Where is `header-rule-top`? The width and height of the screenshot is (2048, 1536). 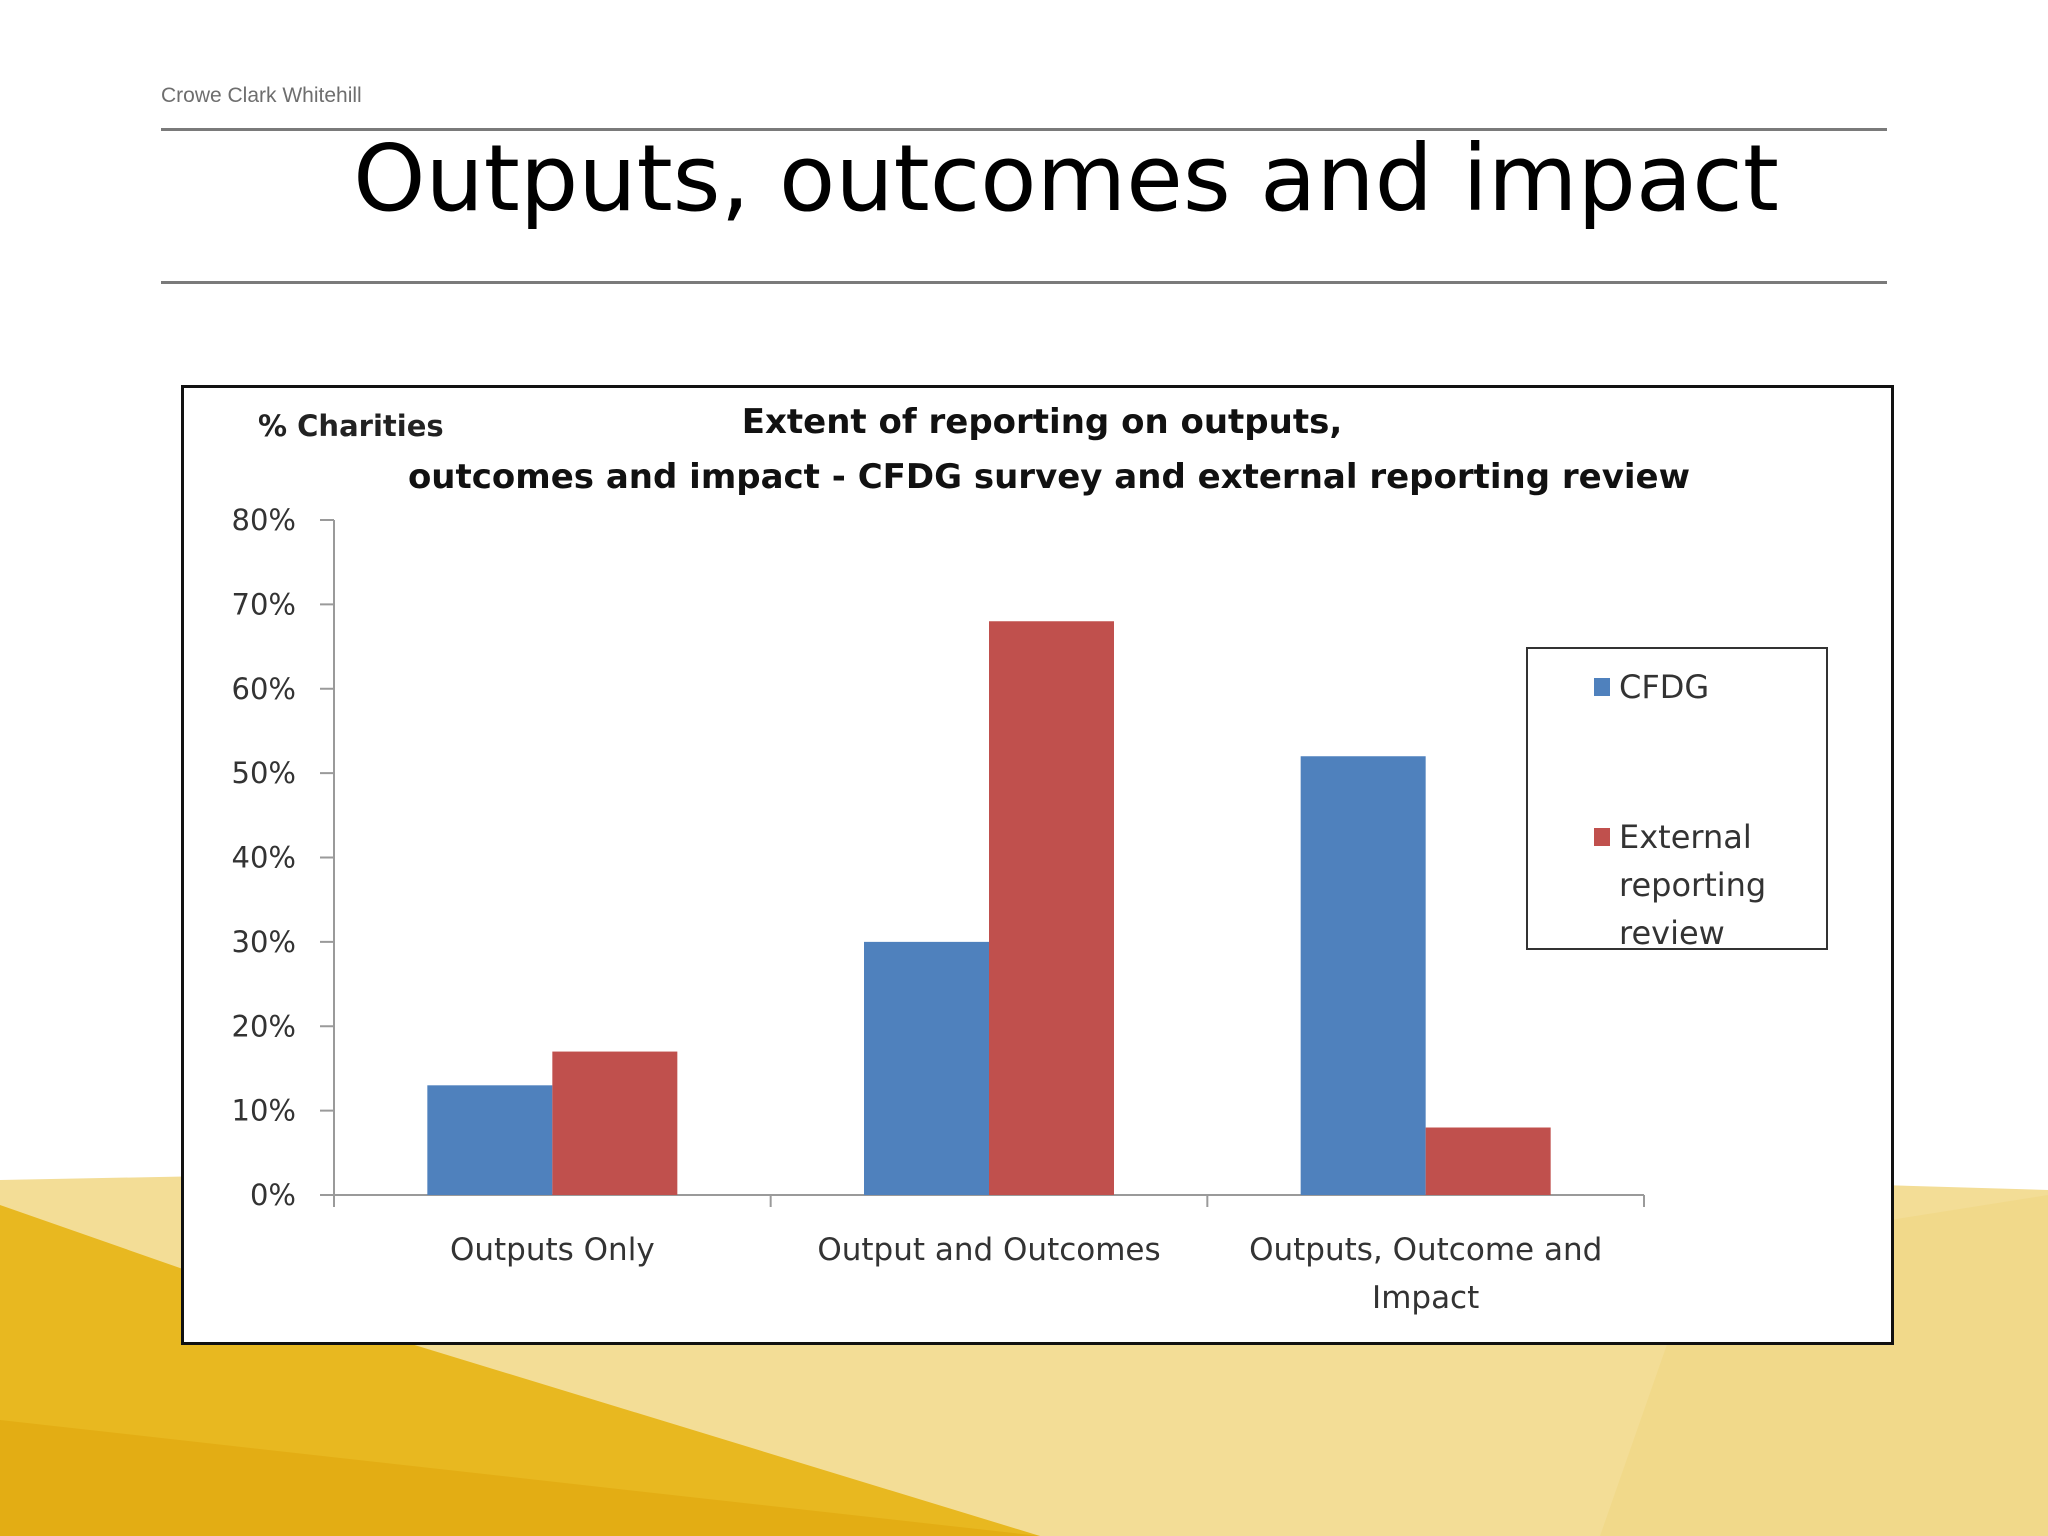
header-rule-top is located at coordinates (1024, 129).